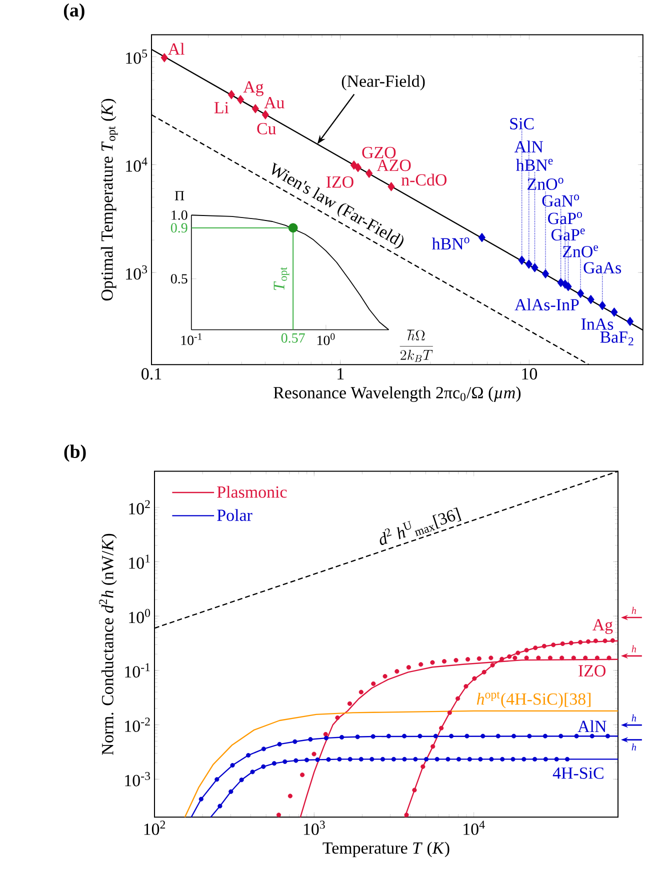  I want to click on y-tick-label: 10$^{4}$, so click(137, 165).